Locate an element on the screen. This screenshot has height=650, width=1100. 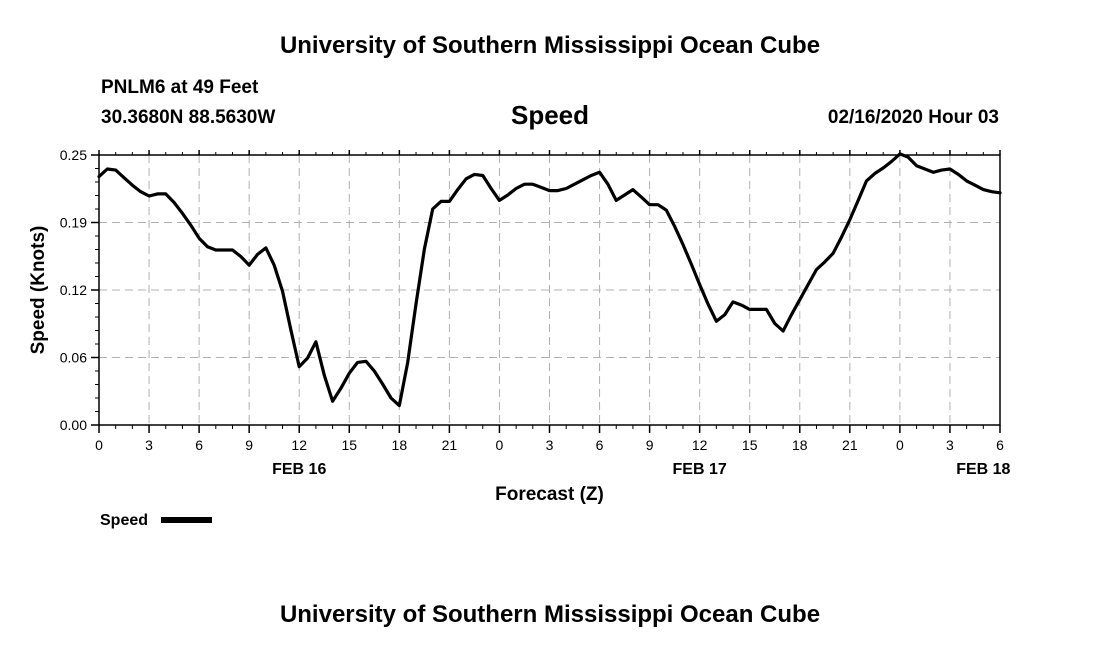
y-tick-label: 0.00 is located at coordinates (73, 425).